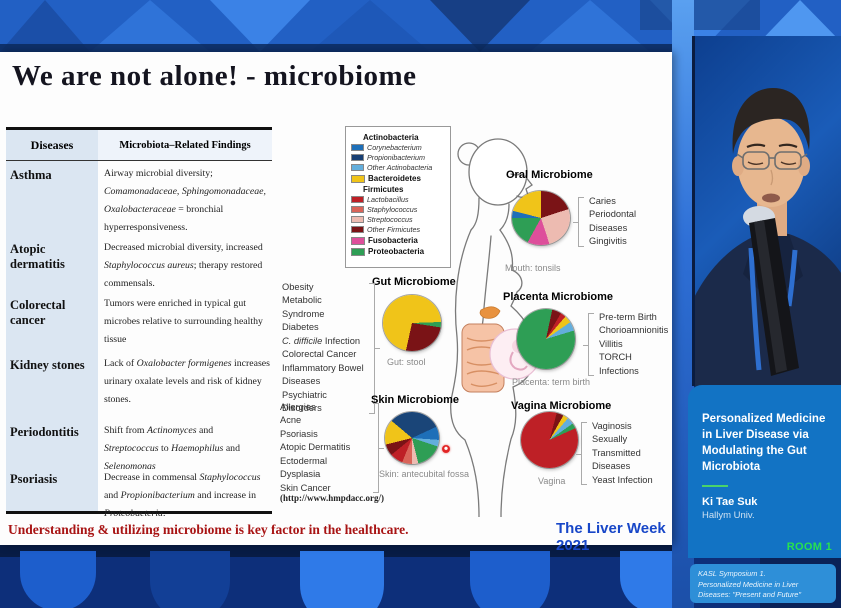 The image size is (841, 608). What do you see at coordinates (52, 384) in the screenshot?
I see `disease-name: Kidney stones` at bounding box center [52, 384].